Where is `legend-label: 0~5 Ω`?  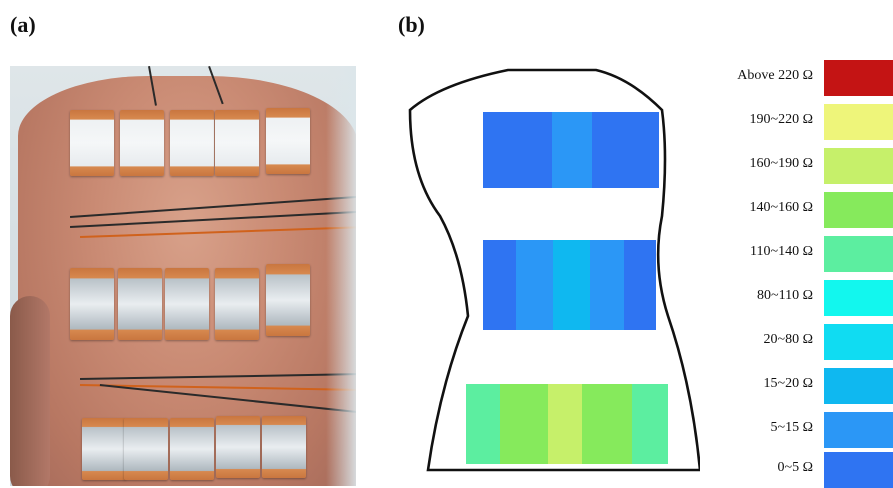
legend-label: 0~5 Ω is located at coordinates (795, 467).